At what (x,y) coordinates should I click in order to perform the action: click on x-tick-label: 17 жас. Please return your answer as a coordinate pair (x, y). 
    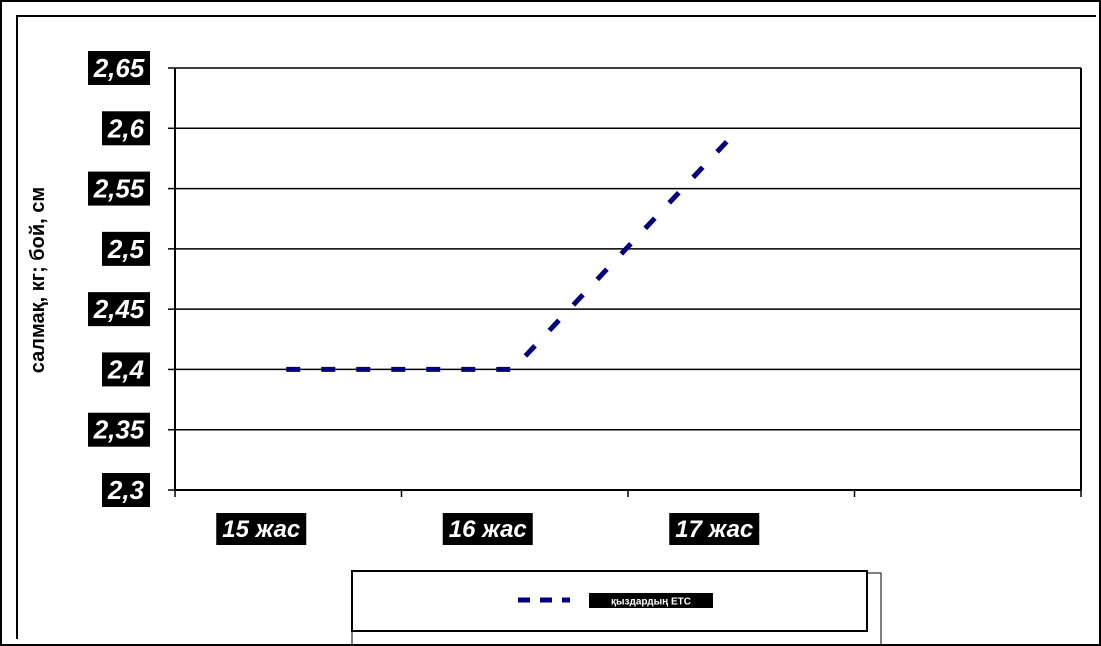
    Looking at the image, I should click on (714, 529).